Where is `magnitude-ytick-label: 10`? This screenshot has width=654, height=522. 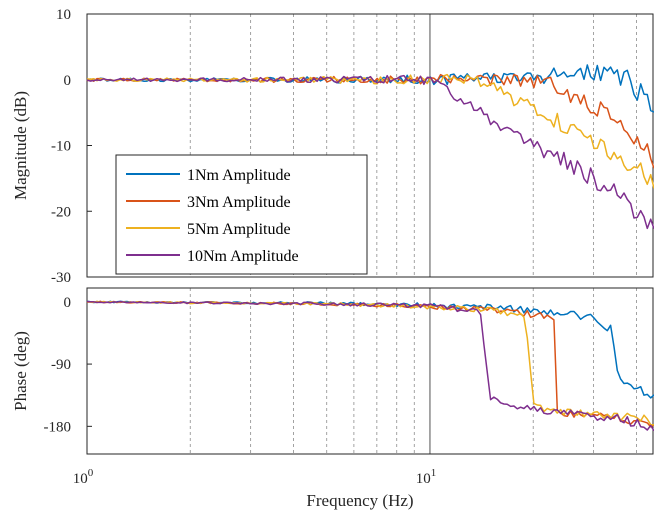
magnitude-ytick-label: 10 is located at coordinates (63, 15).